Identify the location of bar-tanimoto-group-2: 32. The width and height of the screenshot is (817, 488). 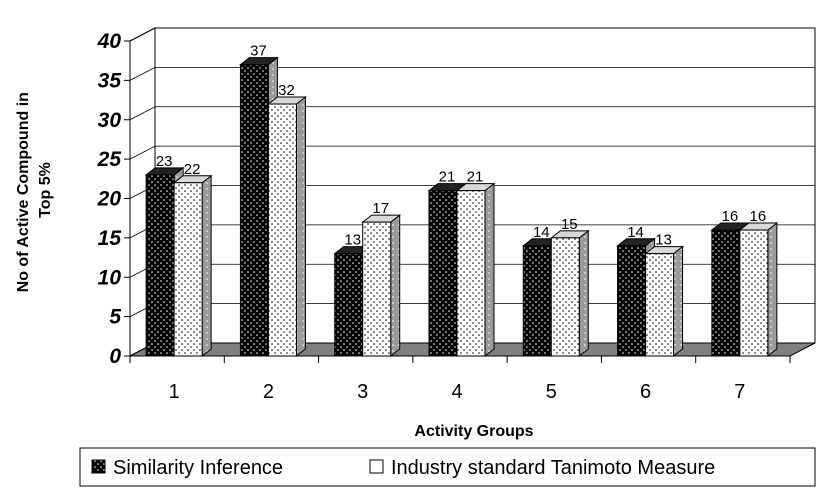
(286, 220).